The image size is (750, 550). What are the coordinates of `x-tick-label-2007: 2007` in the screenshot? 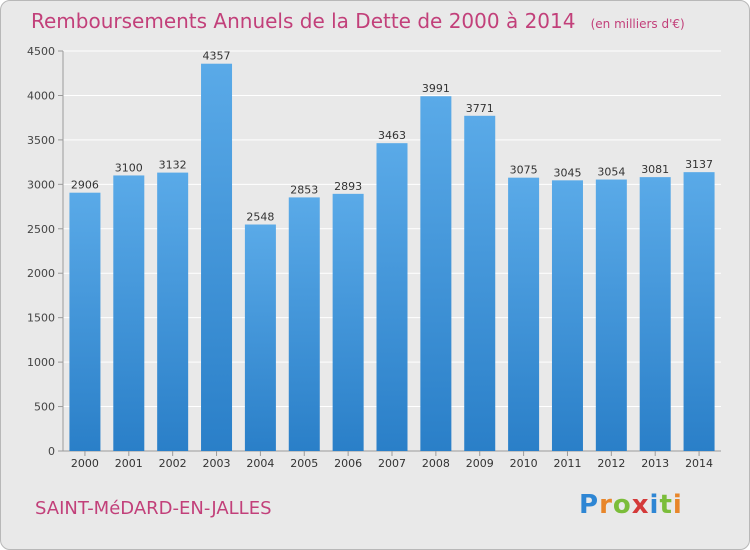 It's located at (392, 463).